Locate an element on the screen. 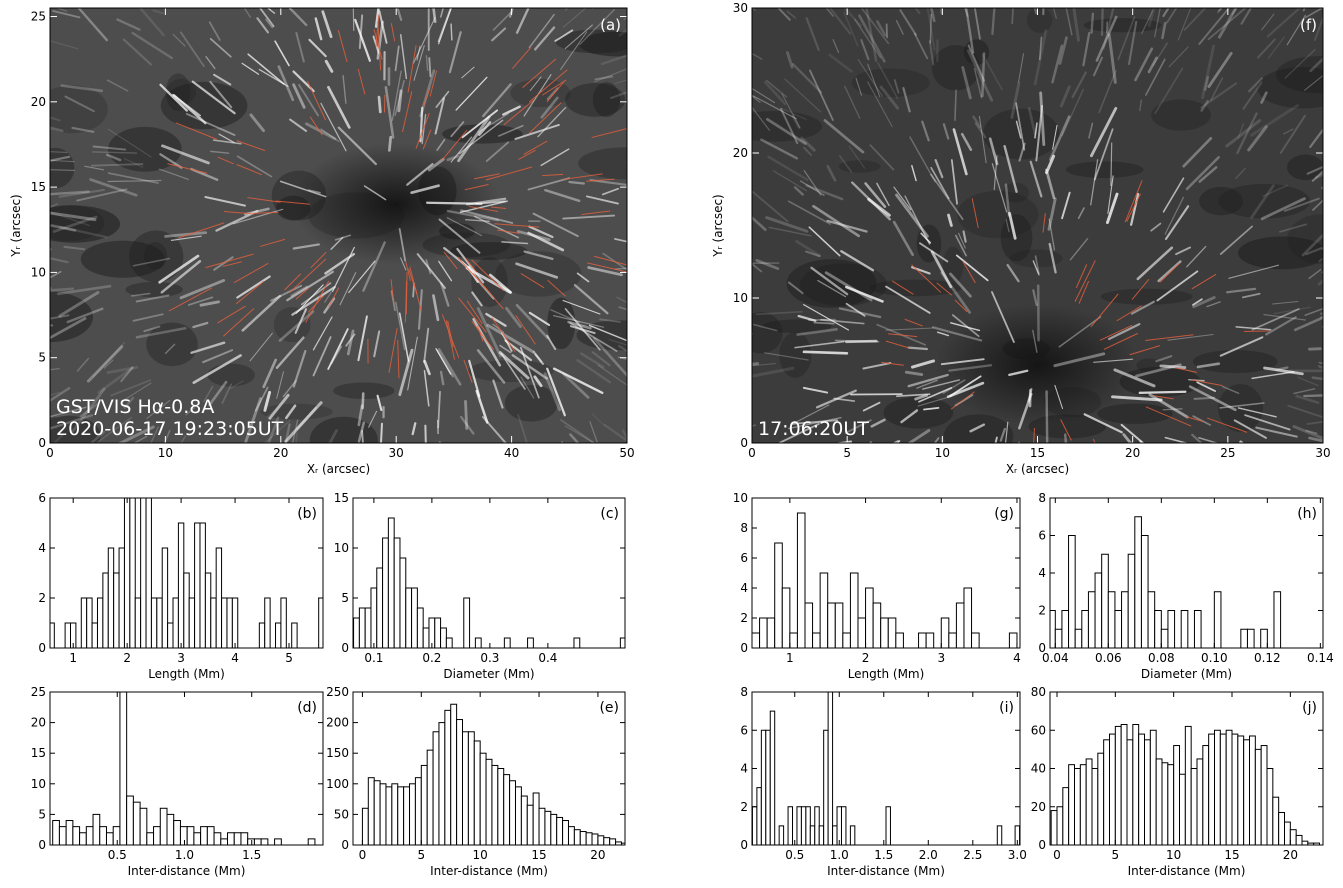  x-tick-label: 0 is located at coordinates (363, 855).